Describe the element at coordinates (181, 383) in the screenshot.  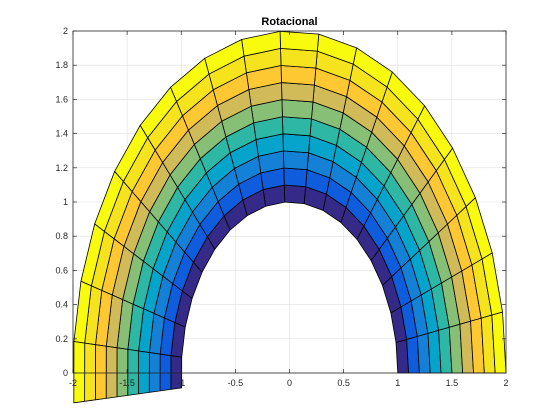
I see `x-tick-label: -1` at that location.